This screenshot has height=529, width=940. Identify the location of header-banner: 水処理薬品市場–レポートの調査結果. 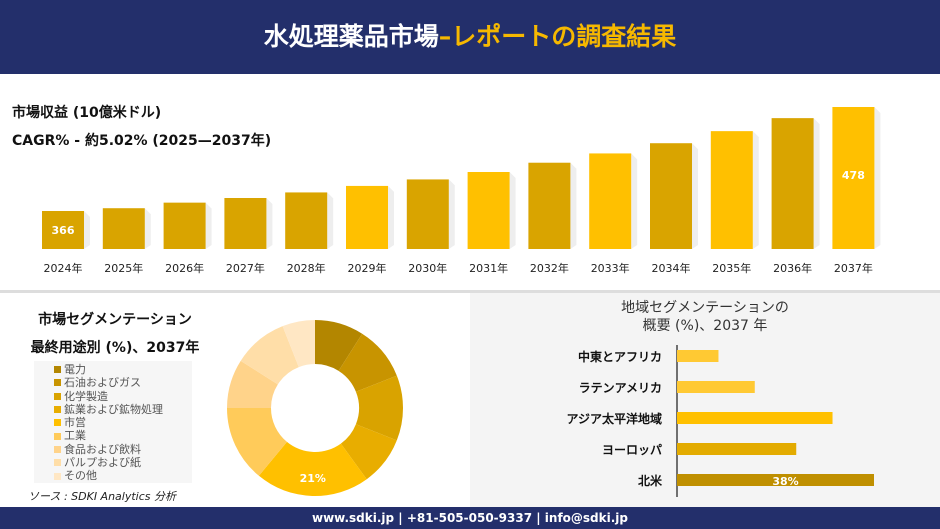
(470, 37).